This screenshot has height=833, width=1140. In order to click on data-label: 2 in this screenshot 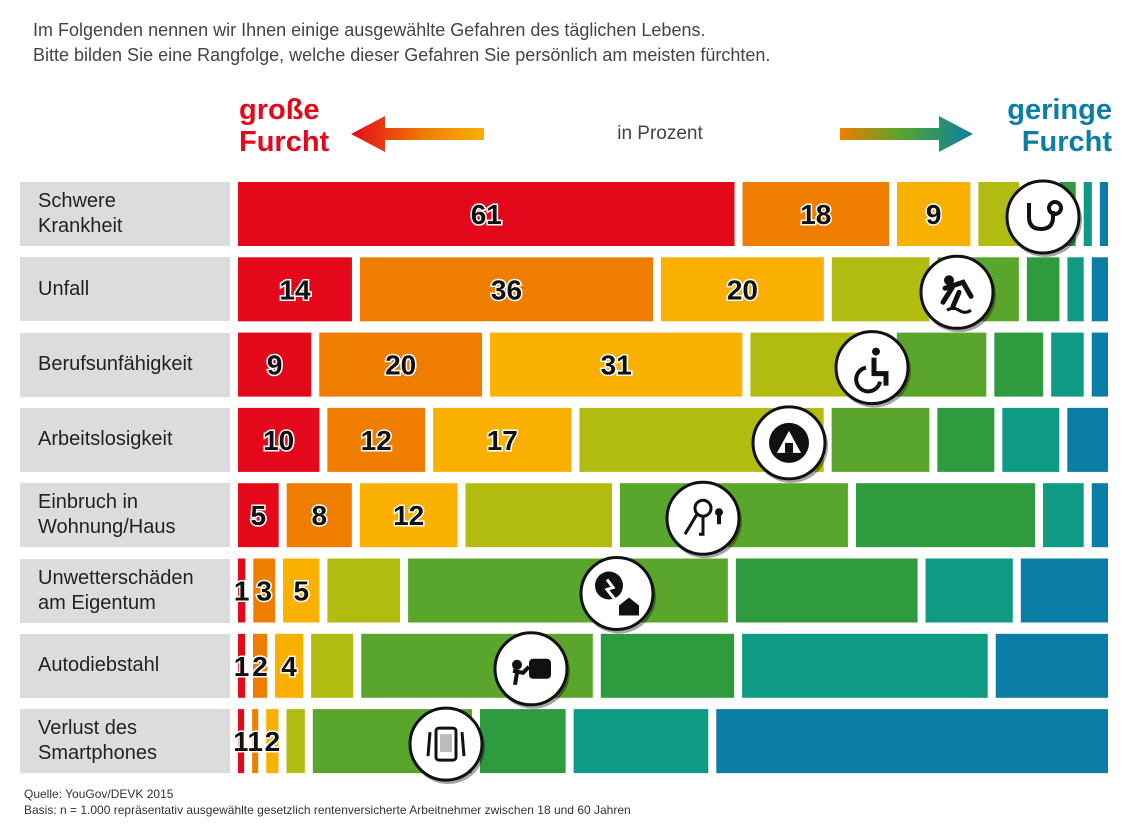, I will do `click(273, 741)`.